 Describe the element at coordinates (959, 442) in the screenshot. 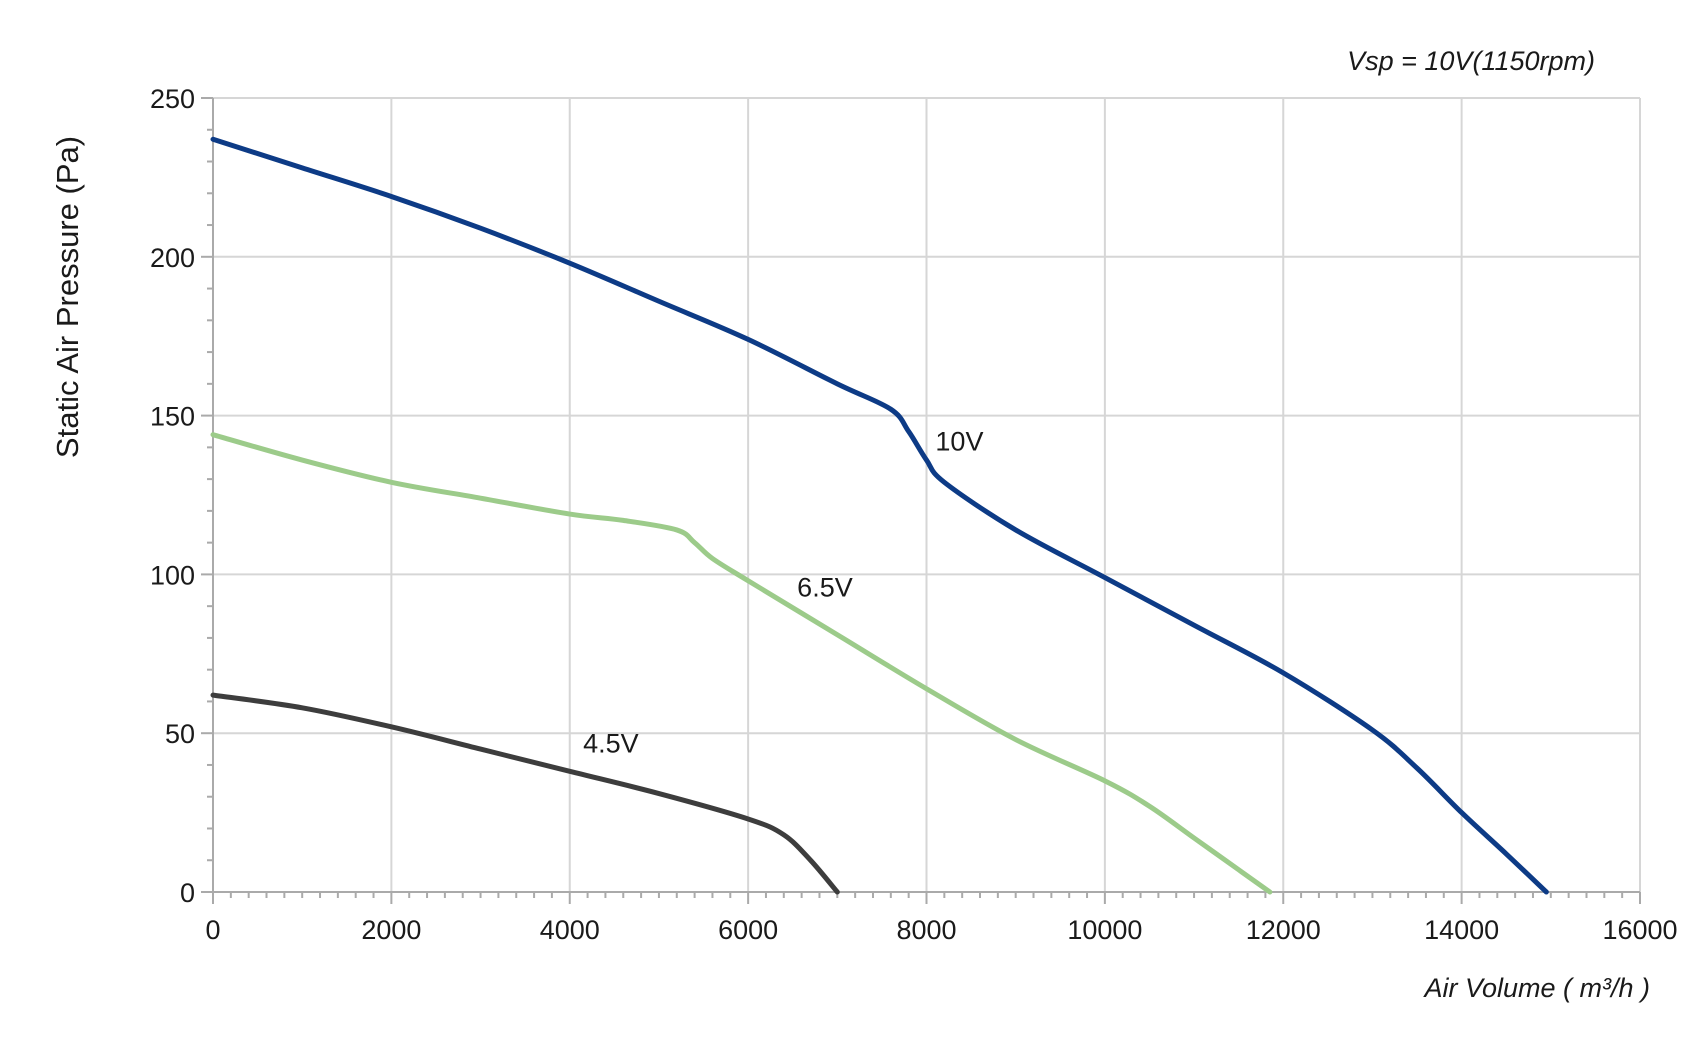

I see `series-label-10v: 10V` at that location.